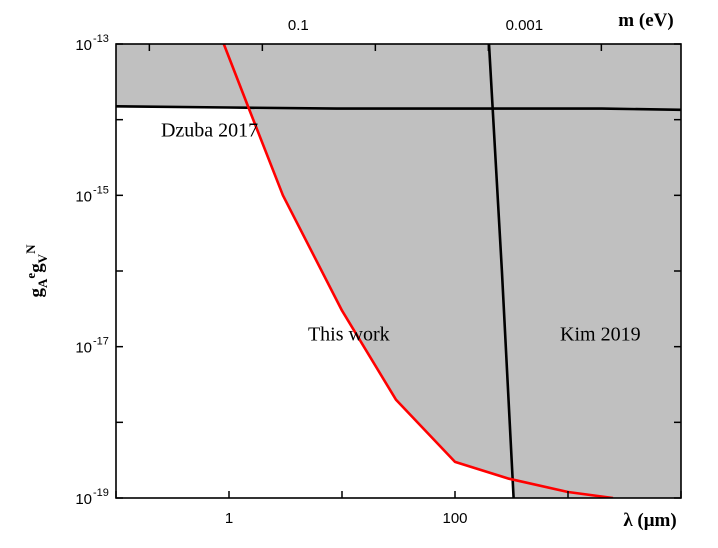 Image resolution: width=718 pixels, height=548 pixels. I want to click on y-axis-title: gAegVN, so click(36, 271).